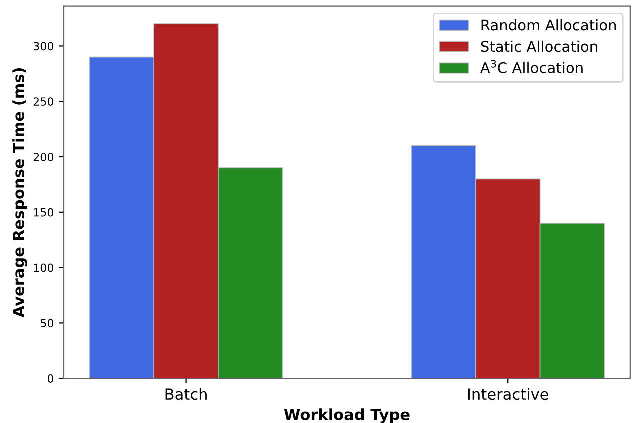 The width and height of the screenshot is (640, 423). What do you see at coordinates (186, 394) in the screenshot?
I see `x-tick-label: Batch` at bounding box center [186, 394].